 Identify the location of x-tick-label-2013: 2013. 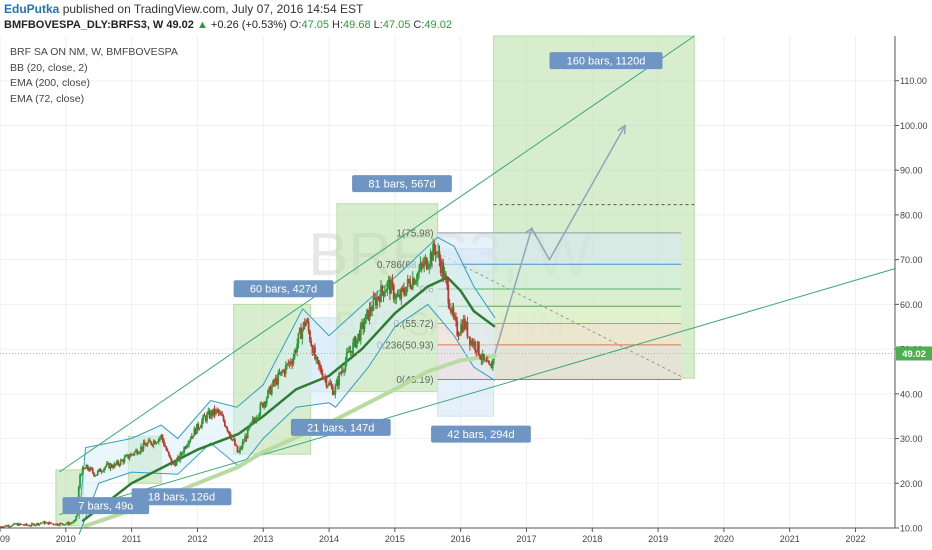
(263, 539).